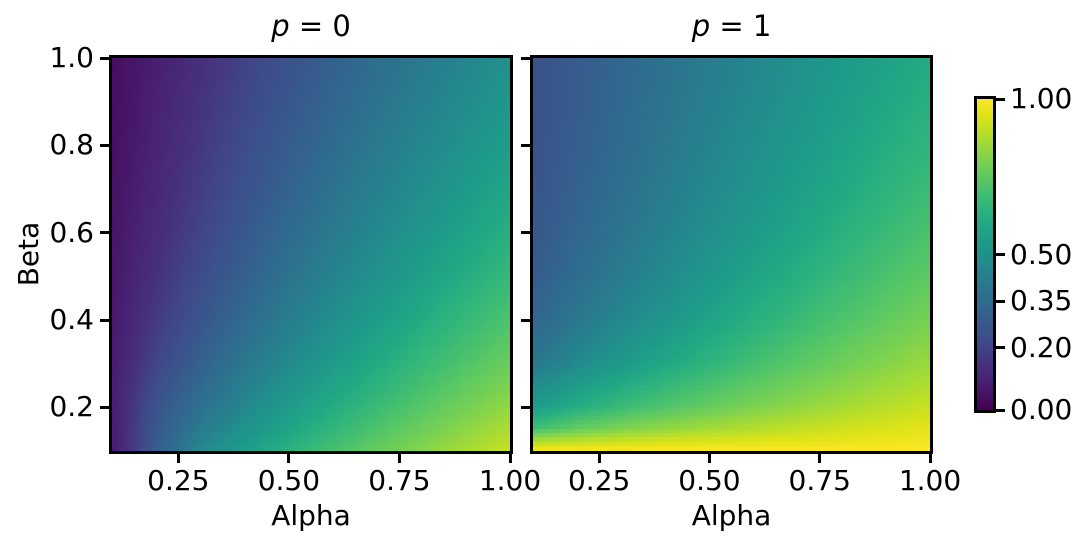 This screenshot has height=553, width=1090. What do you see at coordinates (280, 26) in the screenshot?
I see `panel-title-p0-var: p` at bounding box center [280, 26].